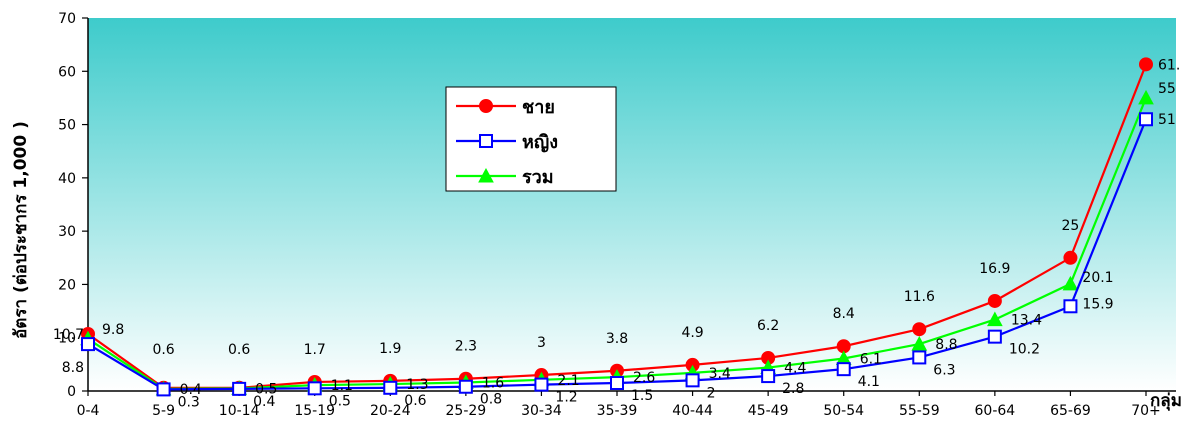  Describe the element at coordinates (1166, 401) in the screenshot. I see `x-axis-label: กลุ่ม` at that location.